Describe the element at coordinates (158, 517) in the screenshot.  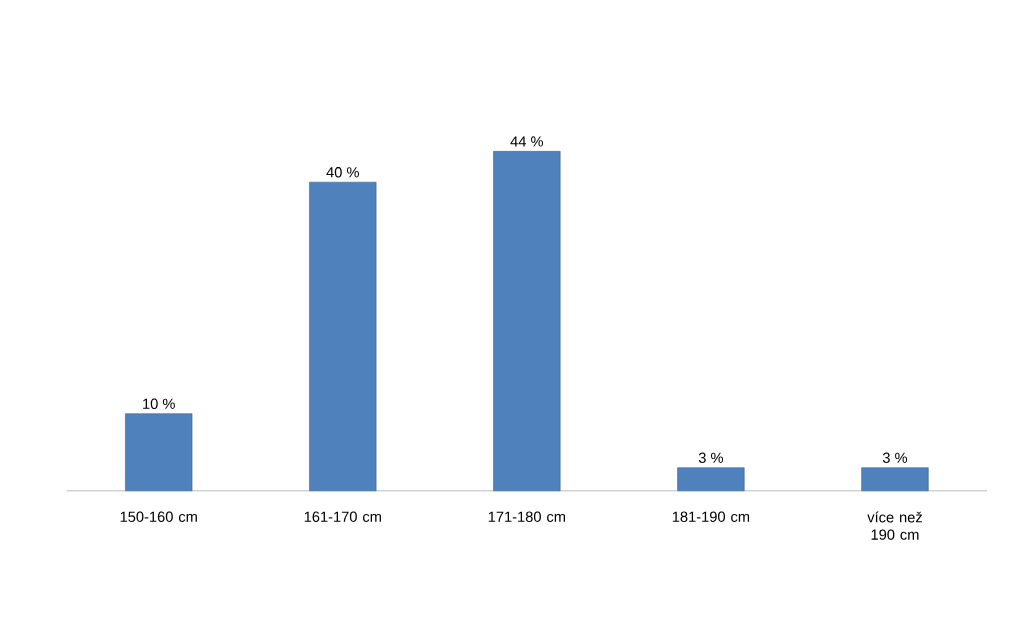
I see `x-tick-label: 150-160 cm` at that location.